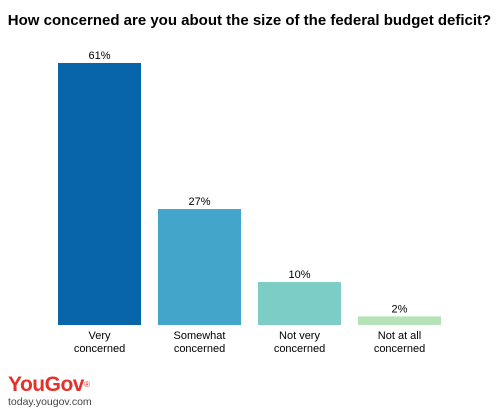  I want to click on category-label-line: Somewhat, so click(200, 336).